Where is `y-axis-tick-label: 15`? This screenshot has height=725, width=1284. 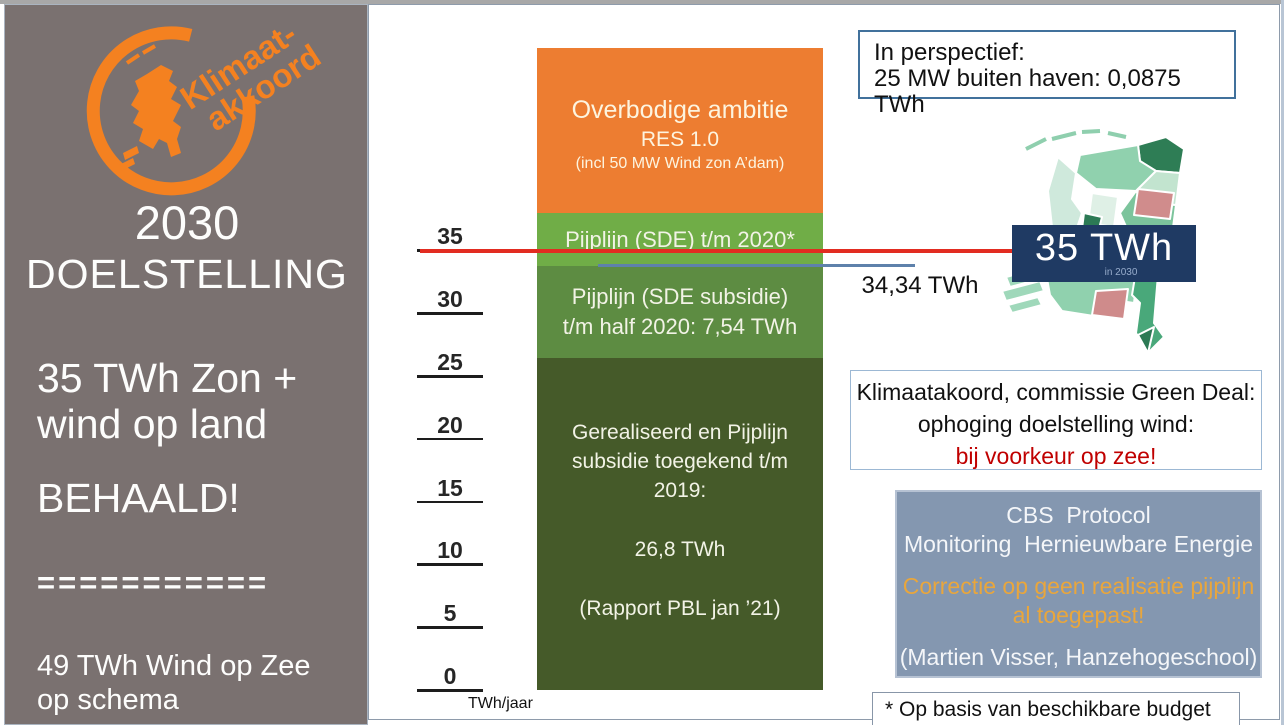 y-axis-tick-label: 15 is located at coordinates (450, 487).